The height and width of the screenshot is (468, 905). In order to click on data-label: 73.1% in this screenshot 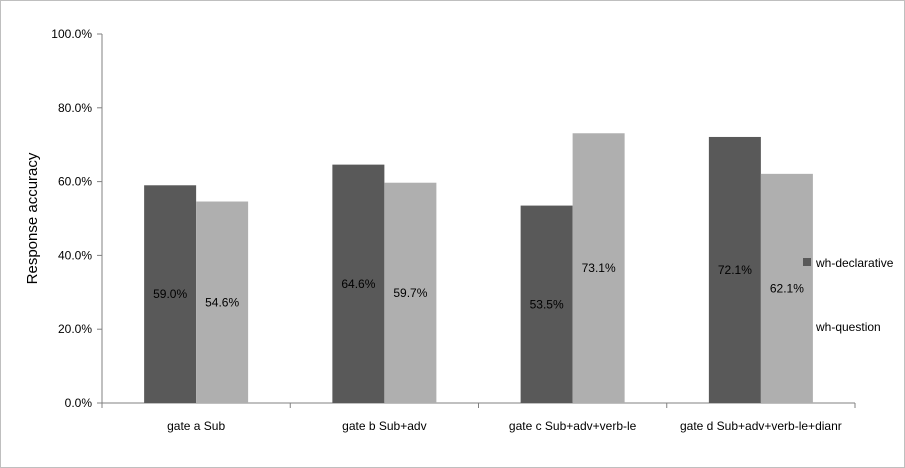, I will do `click(599, 268)`.